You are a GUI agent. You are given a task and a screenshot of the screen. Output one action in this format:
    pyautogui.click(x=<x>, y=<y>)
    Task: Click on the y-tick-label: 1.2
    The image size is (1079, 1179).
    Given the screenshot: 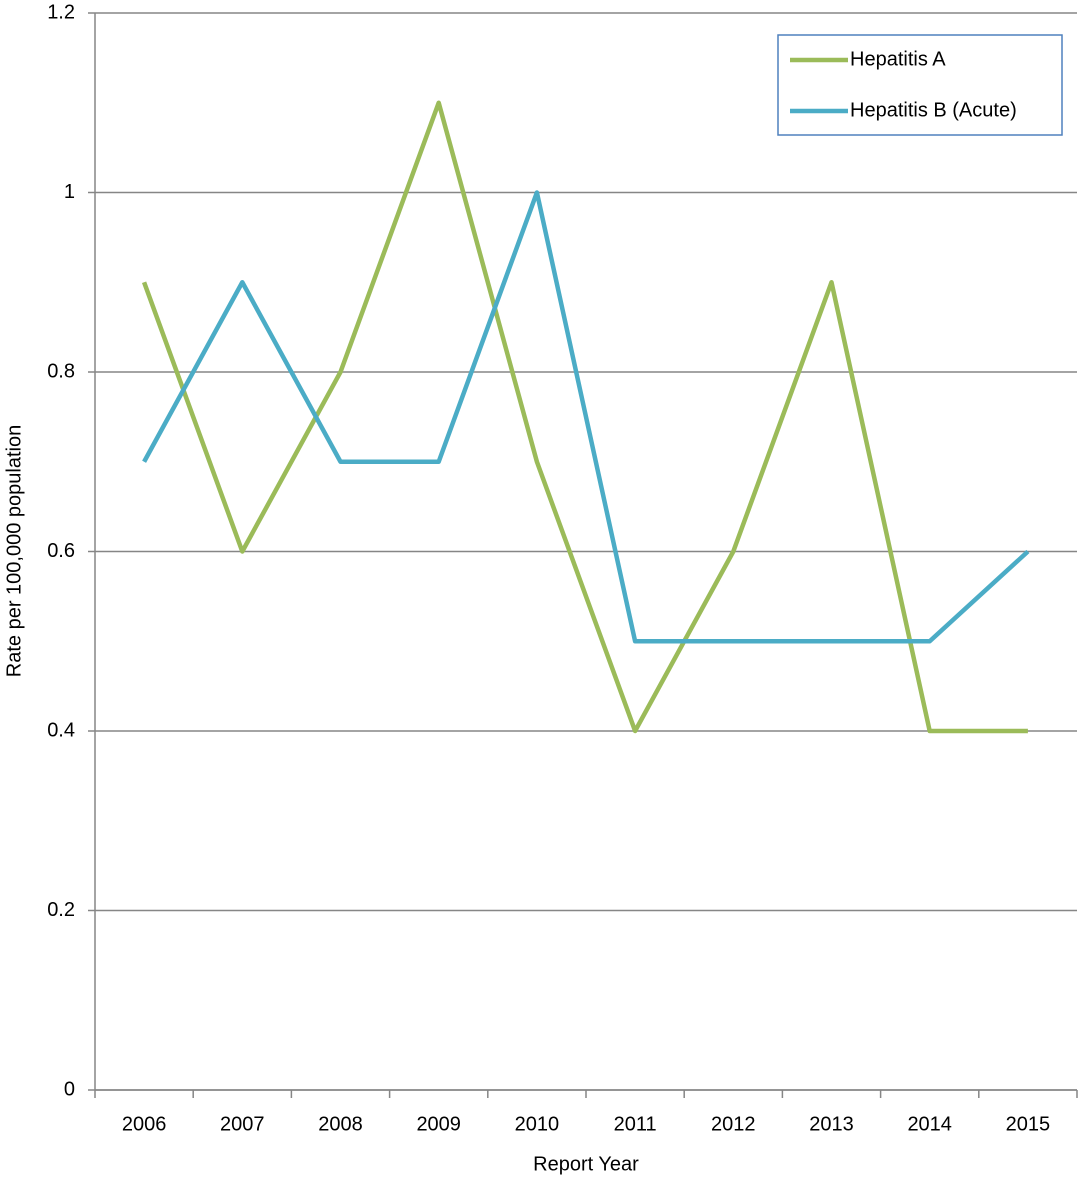 What is the action you would take?
    pyautogui.click(x=61, y=12)
    